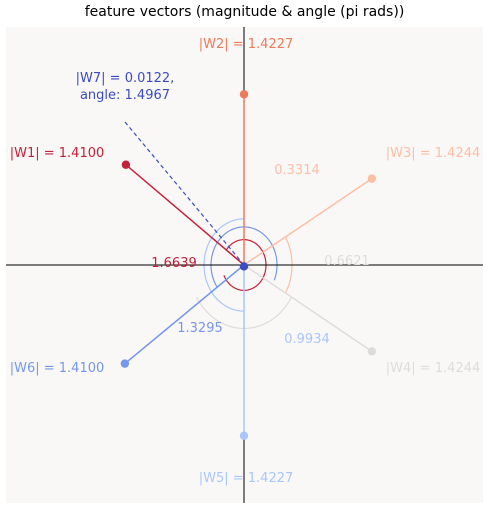  I want to click on vector-w7-label-line: |W7| = 0.0122,, so click(125, 78).